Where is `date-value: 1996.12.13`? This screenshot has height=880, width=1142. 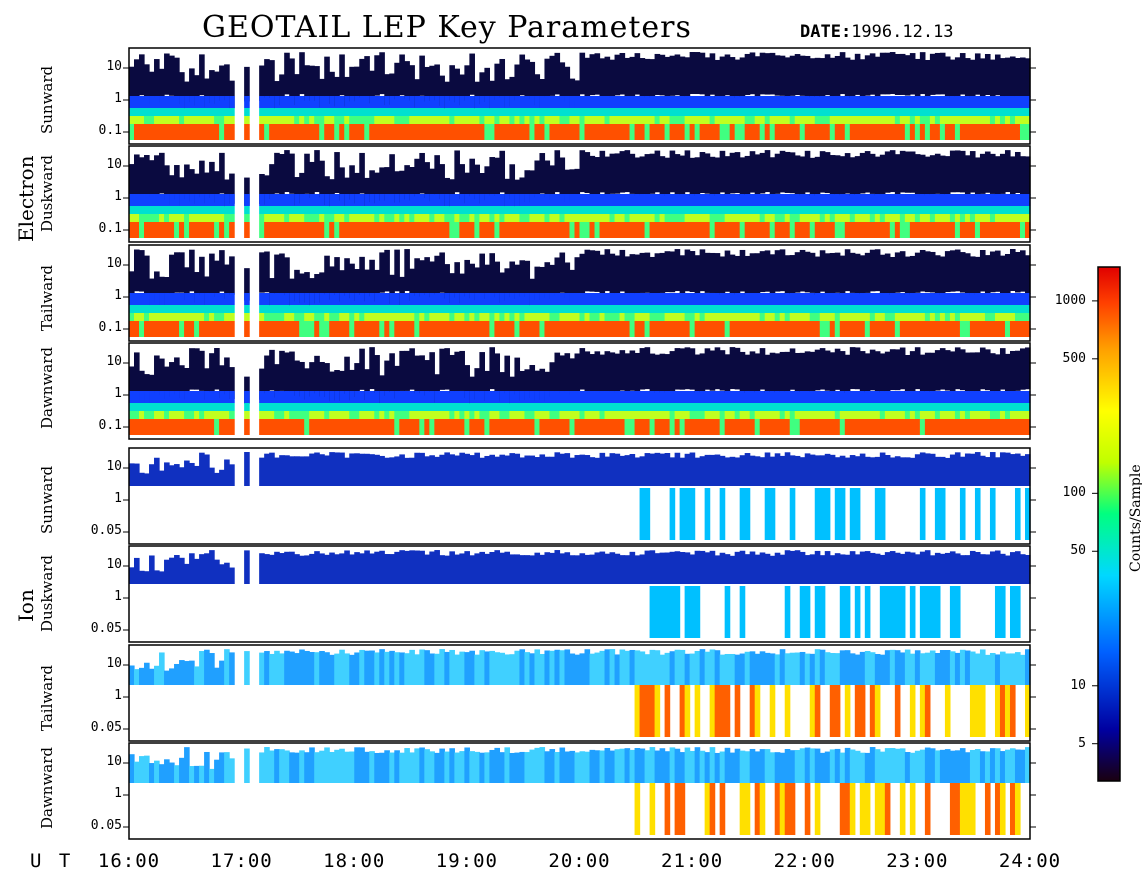
date-value: 1996.12.13 is located at coordinates (902, 32).